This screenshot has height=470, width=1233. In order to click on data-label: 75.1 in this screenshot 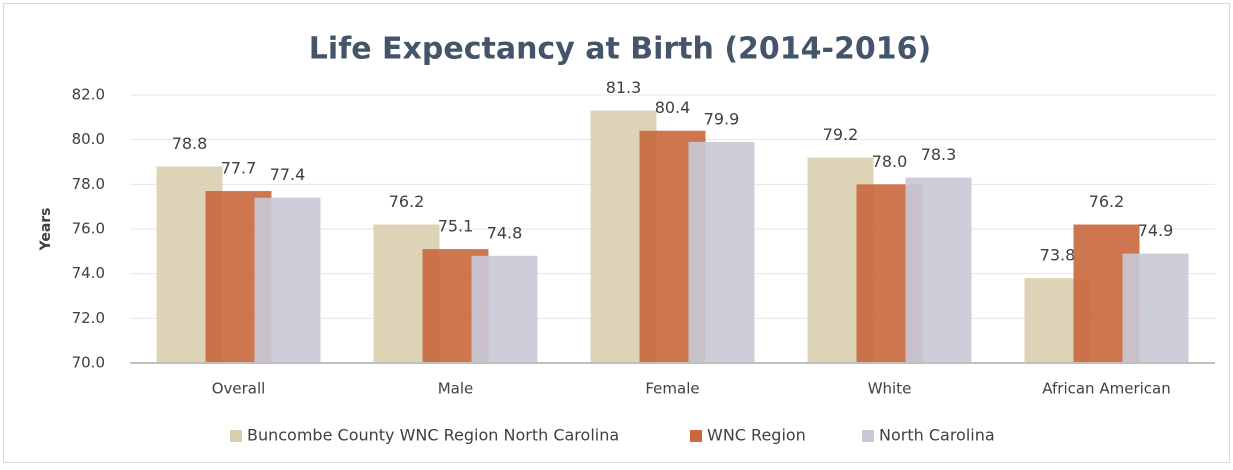, I will do `click(456, 226)`.